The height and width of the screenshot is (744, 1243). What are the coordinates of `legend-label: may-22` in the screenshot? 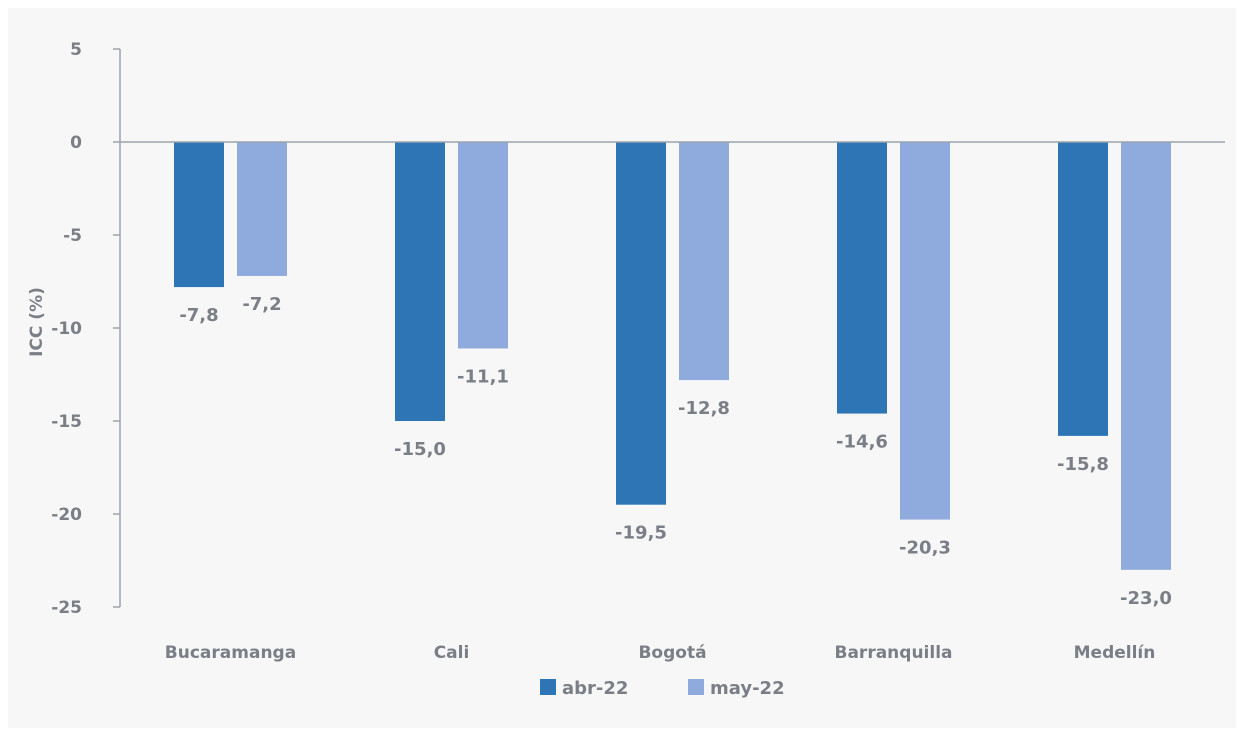 It's located at (747, 688).